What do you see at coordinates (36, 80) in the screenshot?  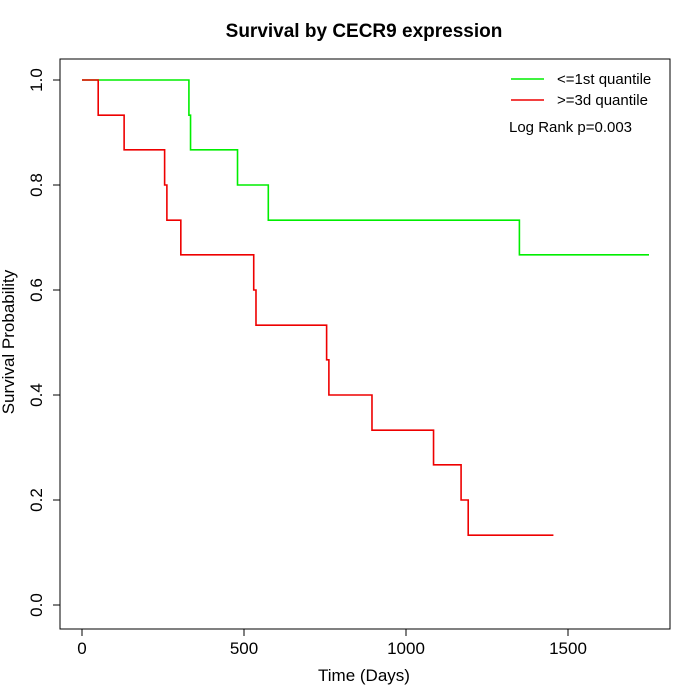 I see `y-tick-label: 1.0` at bounding box center [36, 80].